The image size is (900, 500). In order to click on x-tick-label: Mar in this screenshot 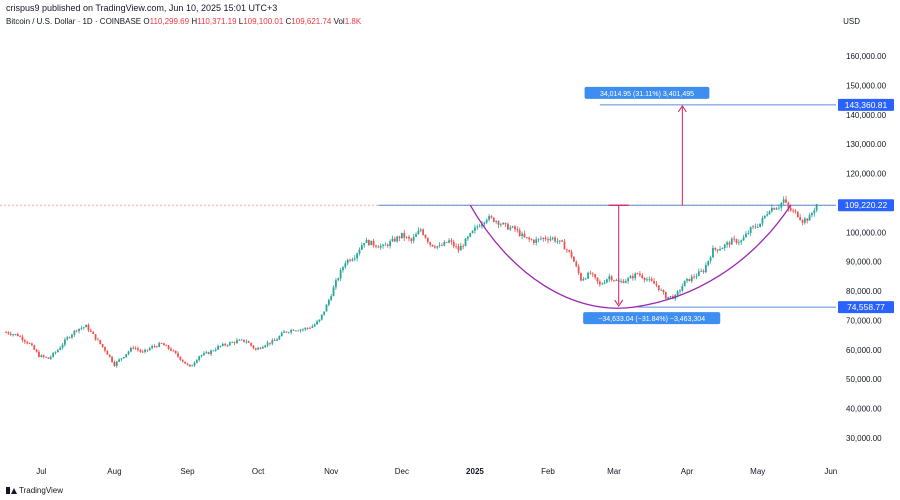, I will do `click(614, 471)`.